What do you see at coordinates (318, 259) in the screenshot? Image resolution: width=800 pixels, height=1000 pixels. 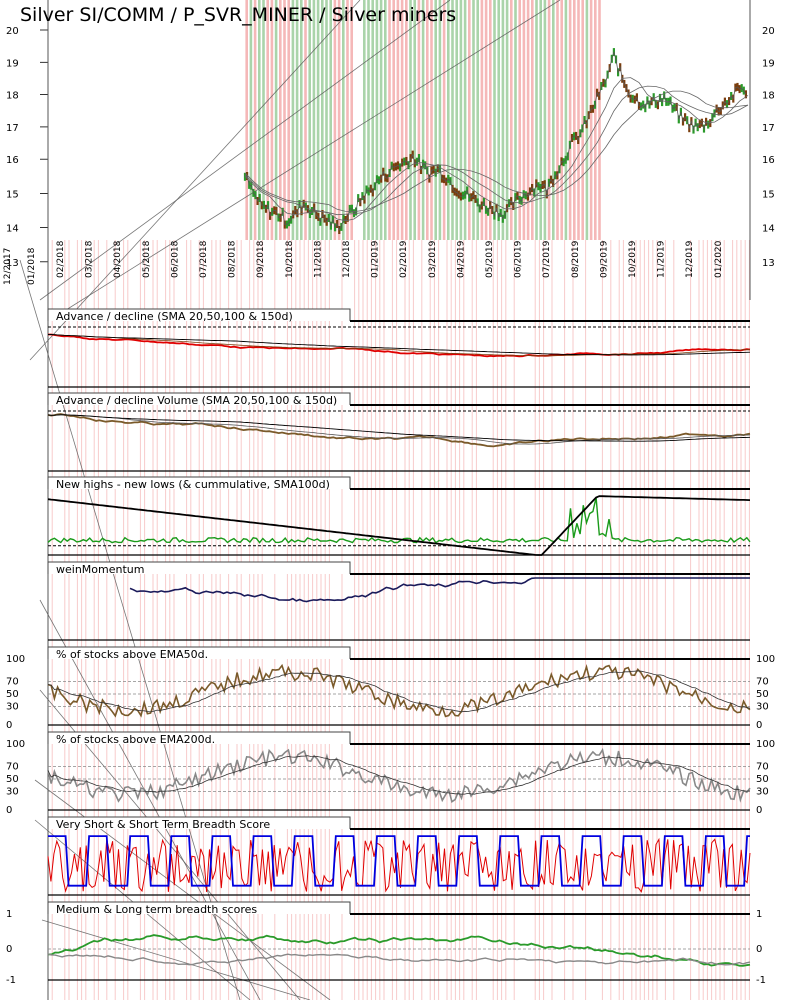 I see `date-label: 11/2018` at bounding box center [318, 259].